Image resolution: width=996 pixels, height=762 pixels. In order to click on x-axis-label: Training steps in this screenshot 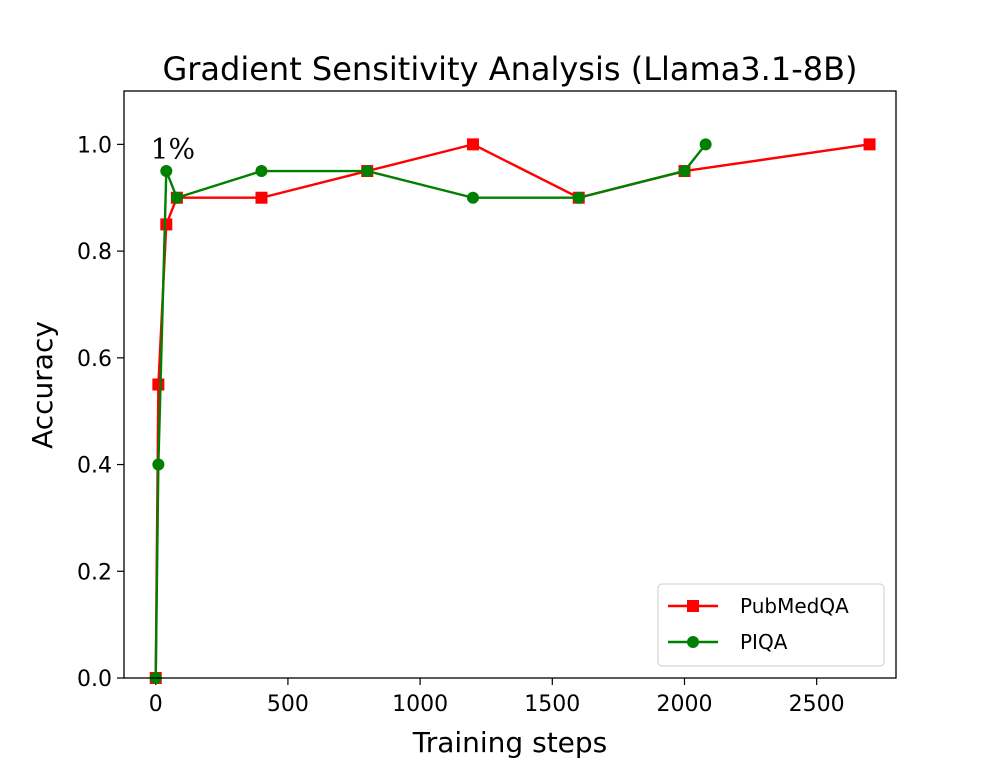, I will do `click(510, 742)`.